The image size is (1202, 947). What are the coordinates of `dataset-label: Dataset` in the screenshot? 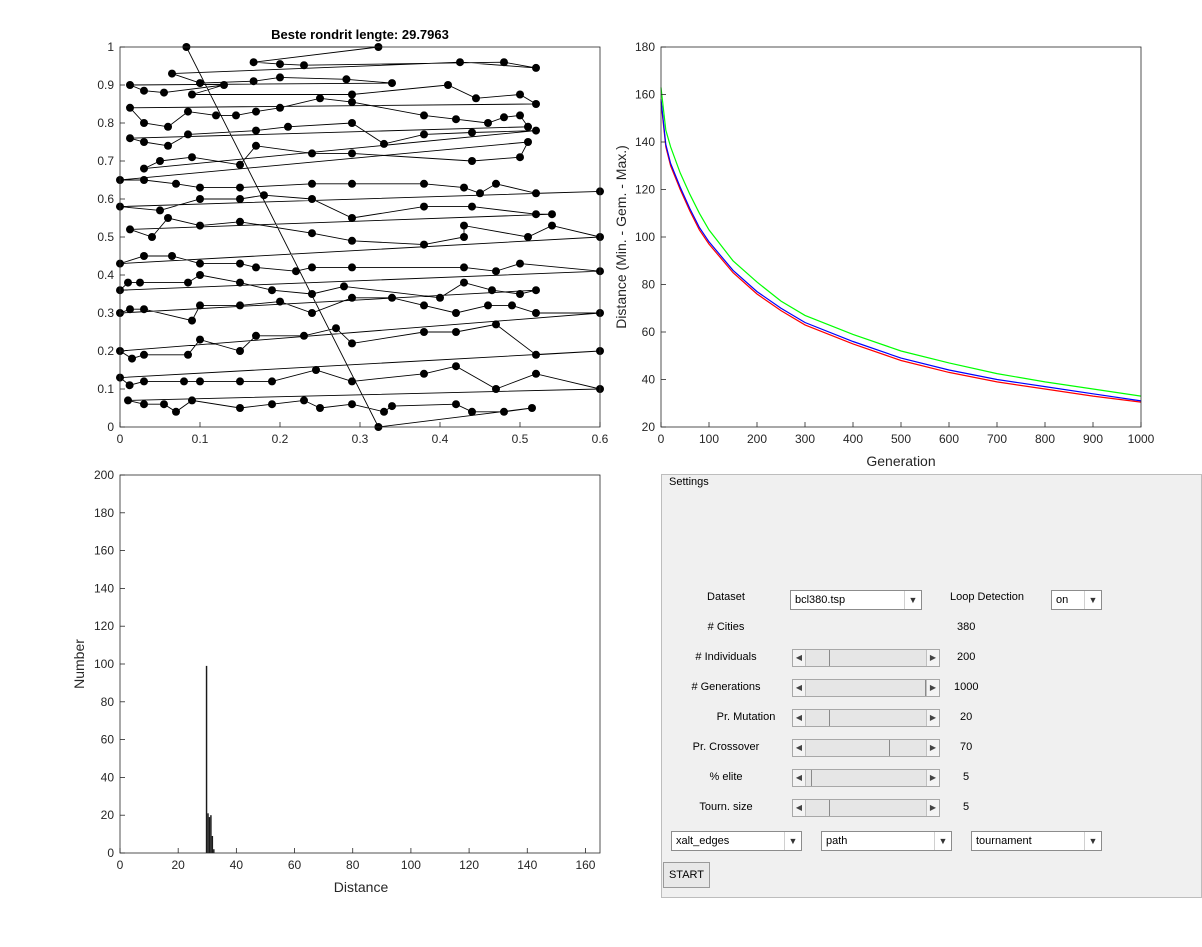 It's located at (726, 597).